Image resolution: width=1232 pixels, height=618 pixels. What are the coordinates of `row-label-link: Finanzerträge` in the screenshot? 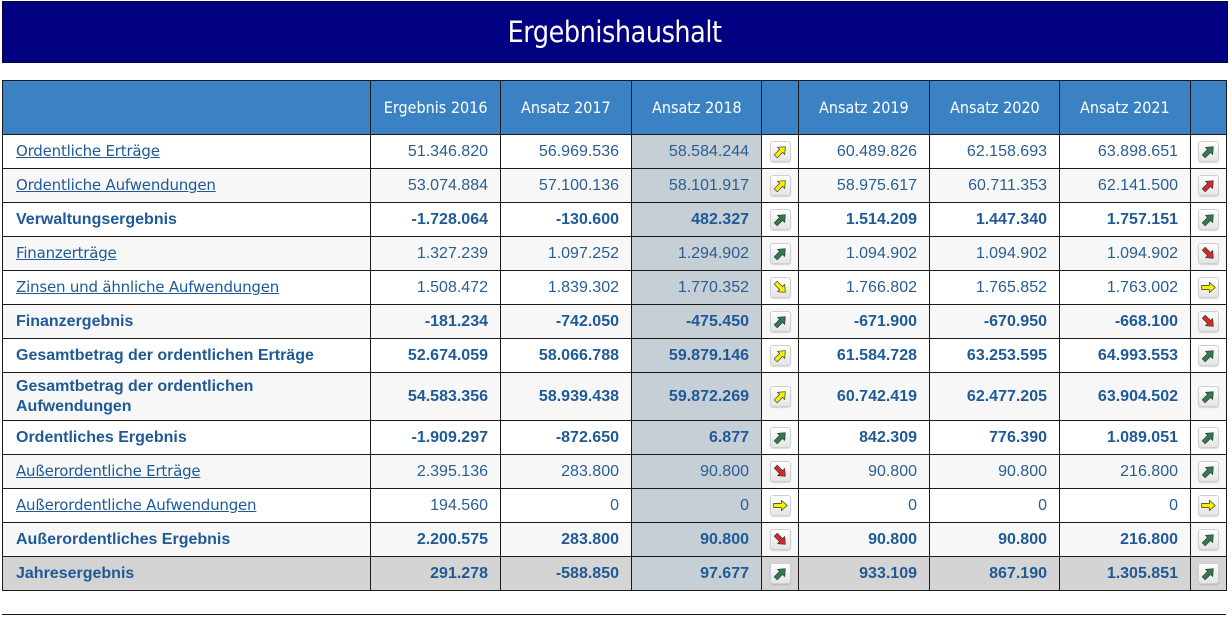 It's located at (66, 253).